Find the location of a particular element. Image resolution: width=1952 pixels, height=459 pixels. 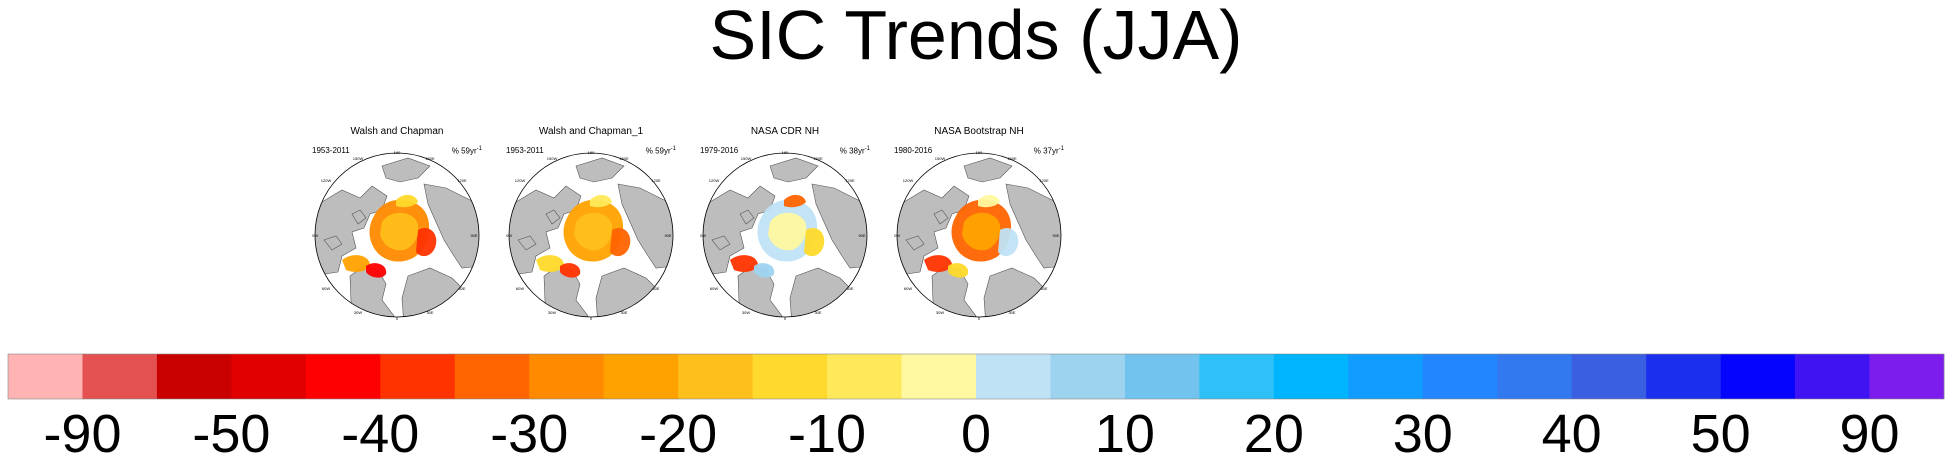

figure-title: SIC Trends (JJA) is located at coordinates (976, 37).